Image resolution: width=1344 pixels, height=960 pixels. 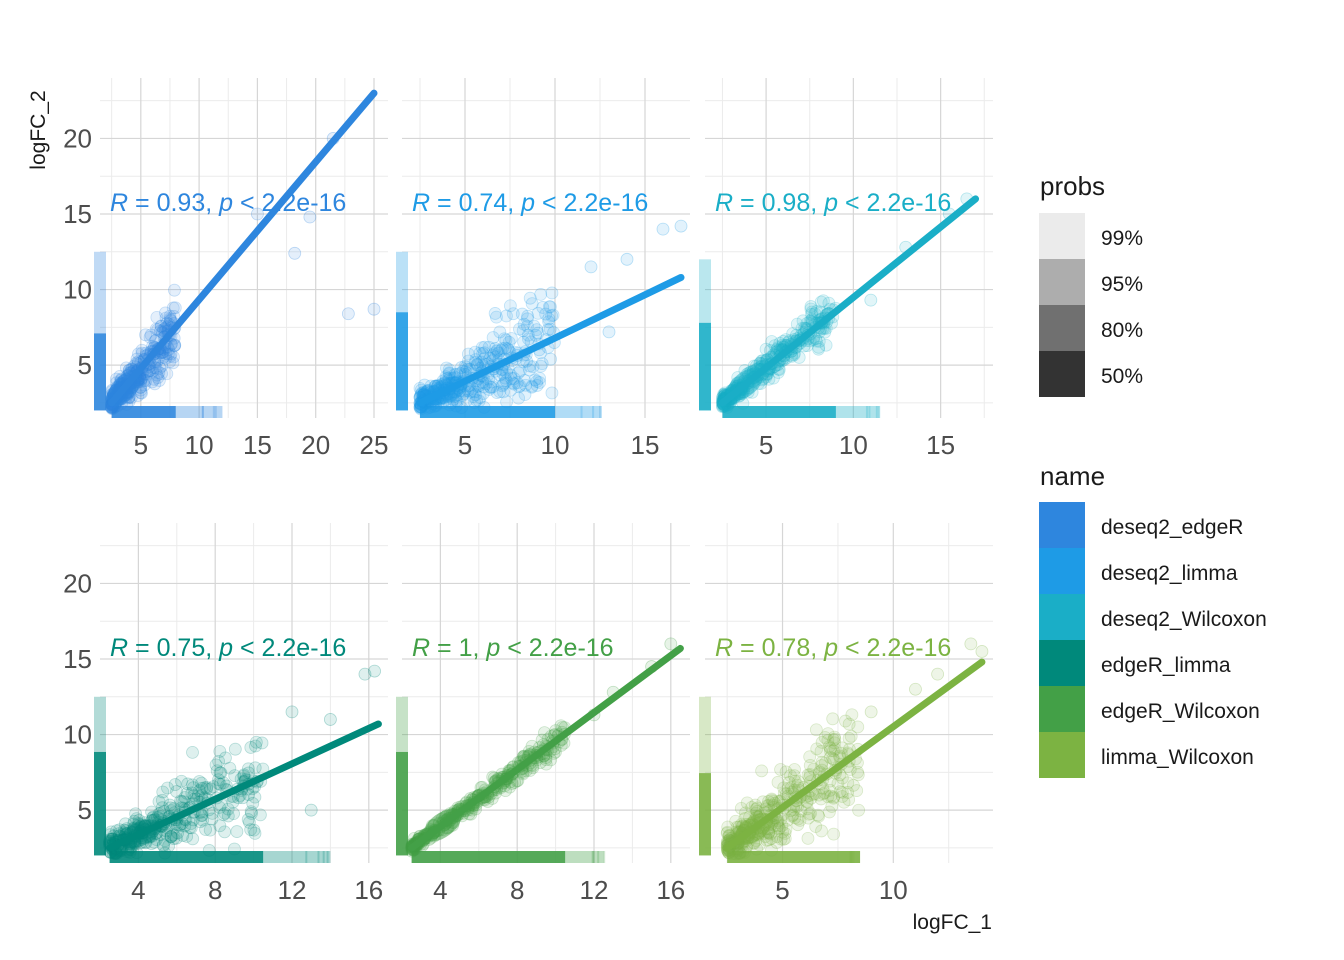 I want to click on annotation-p-symbol: p, so click(x=492, y=648).